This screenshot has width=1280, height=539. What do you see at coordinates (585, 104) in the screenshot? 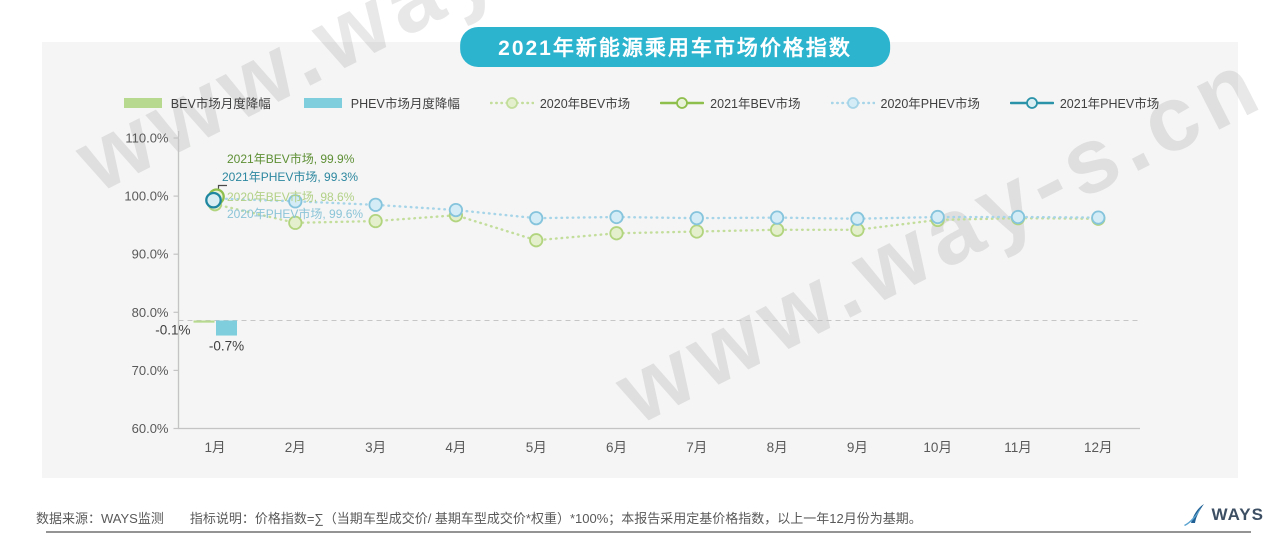
I see `legend-item-label: 2020年BEV市场` at bounding box center [585, 104].